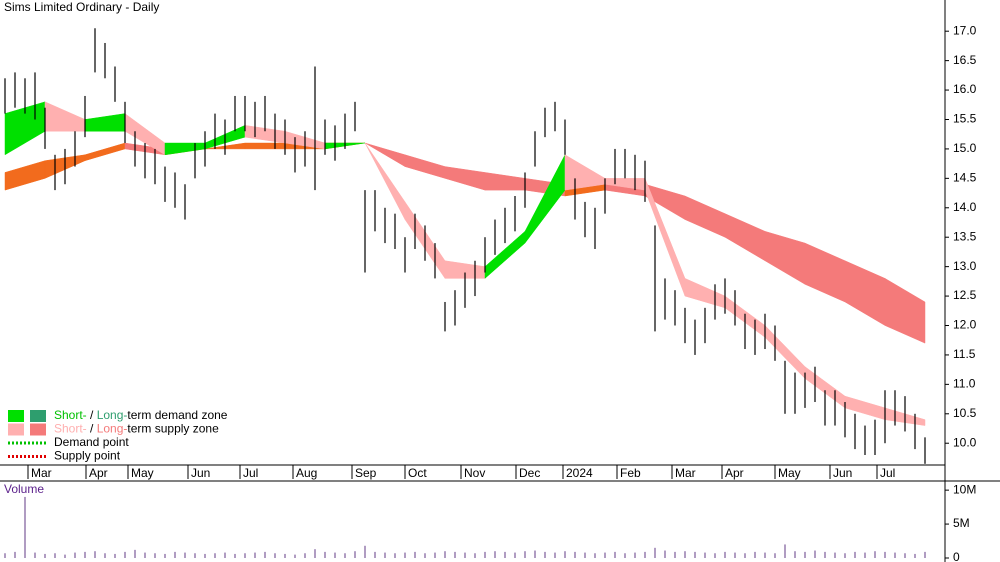 This screenshot has height=562, width=1000. What do you see at coordinates (961, 523) in the screenshot?
I see `volume-tick-label: 5M` at bounding box center [961, 523].